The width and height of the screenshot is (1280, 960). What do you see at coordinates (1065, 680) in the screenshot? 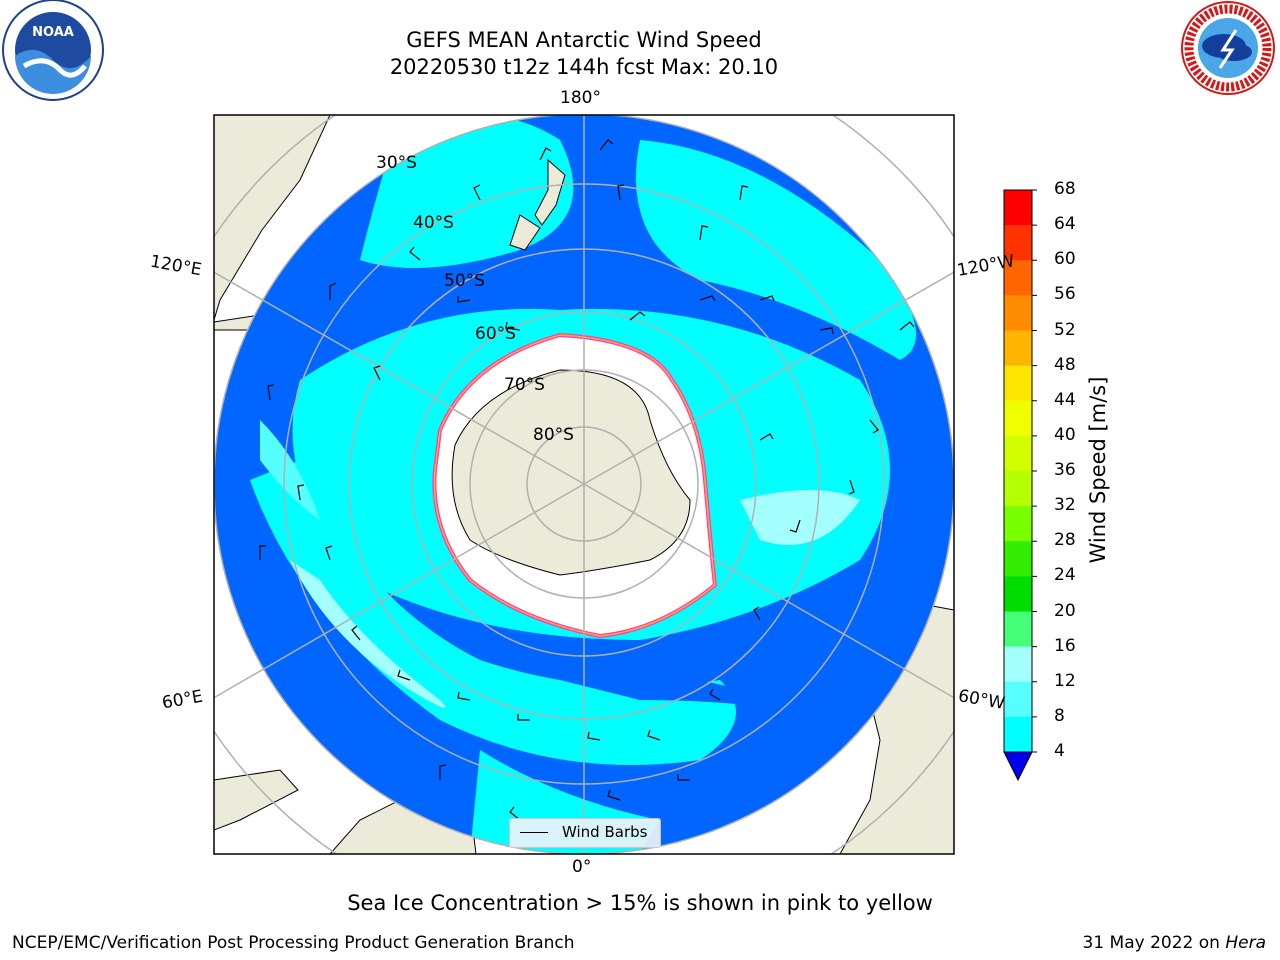
I see `colorbar-tick-label: 12` at bounding box center [1065, 680].